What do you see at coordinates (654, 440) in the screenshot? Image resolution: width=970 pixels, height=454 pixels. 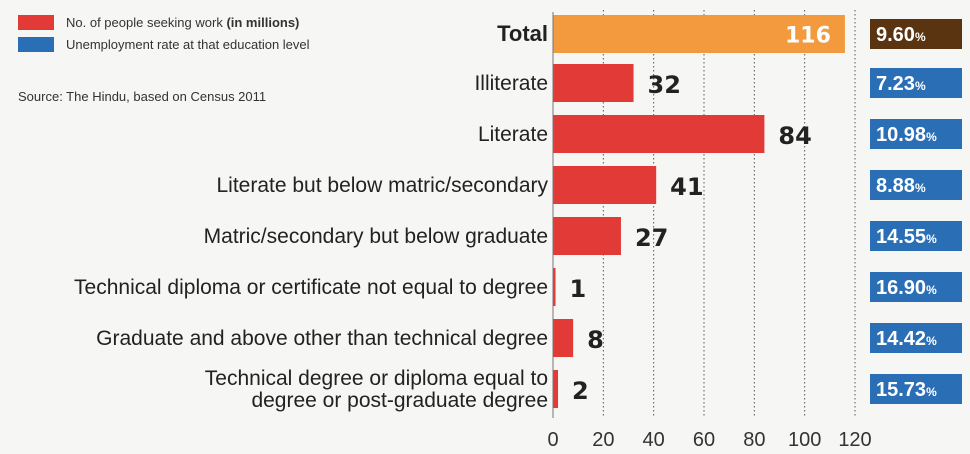 I see `x-tick-label-40: 40` at bounding box center [654, 440].